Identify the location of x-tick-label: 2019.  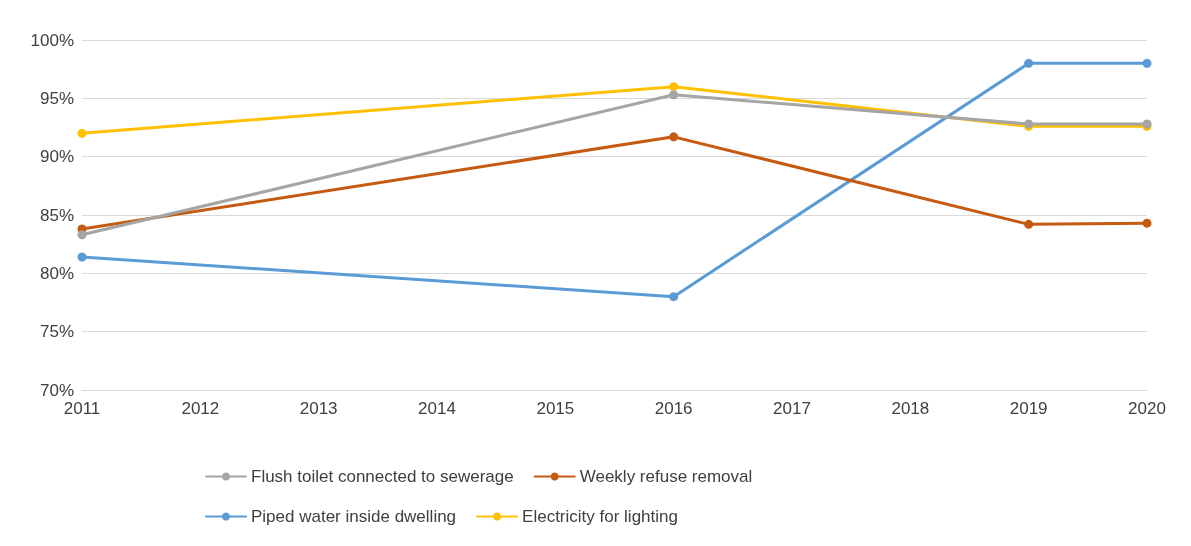
(1028, 408).